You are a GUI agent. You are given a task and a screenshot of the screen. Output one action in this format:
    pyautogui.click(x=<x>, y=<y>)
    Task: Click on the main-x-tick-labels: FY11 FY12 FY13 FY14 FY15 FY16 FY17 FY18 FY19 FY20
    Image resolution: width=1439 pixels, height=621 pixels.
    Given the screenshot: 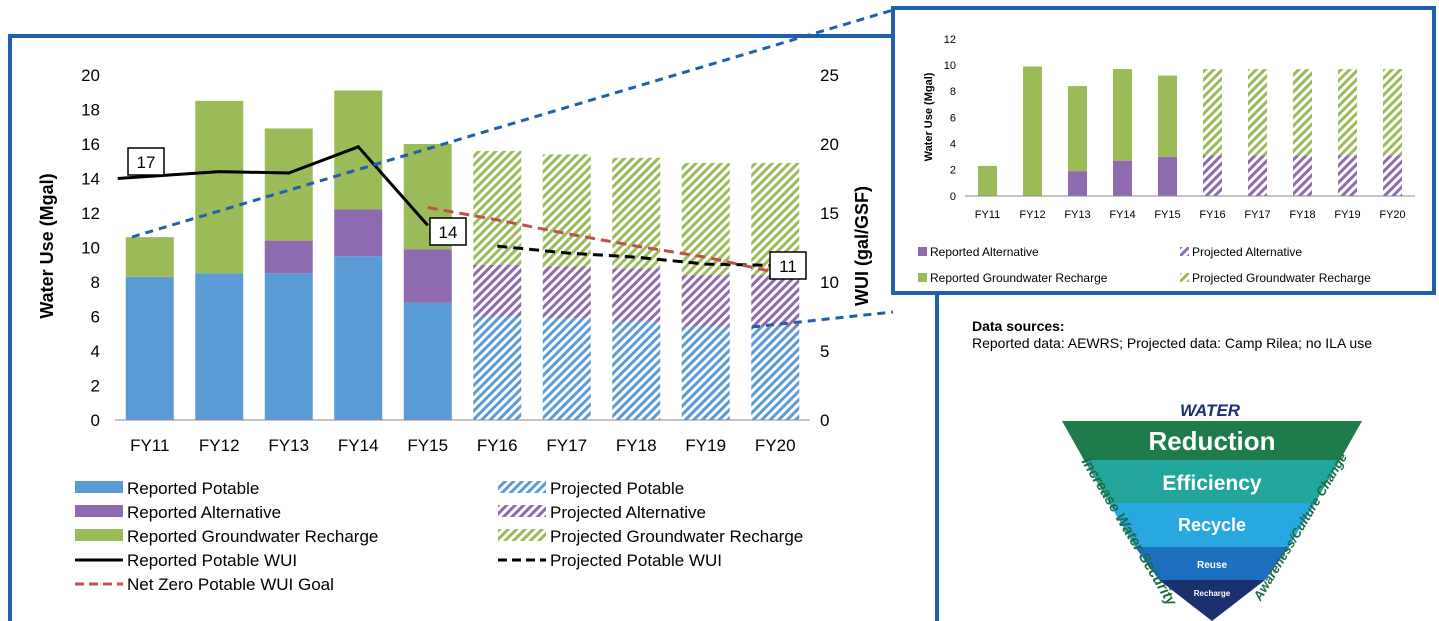 What is the action you would take?
    pyautogui.click(x=463, y=445)
    